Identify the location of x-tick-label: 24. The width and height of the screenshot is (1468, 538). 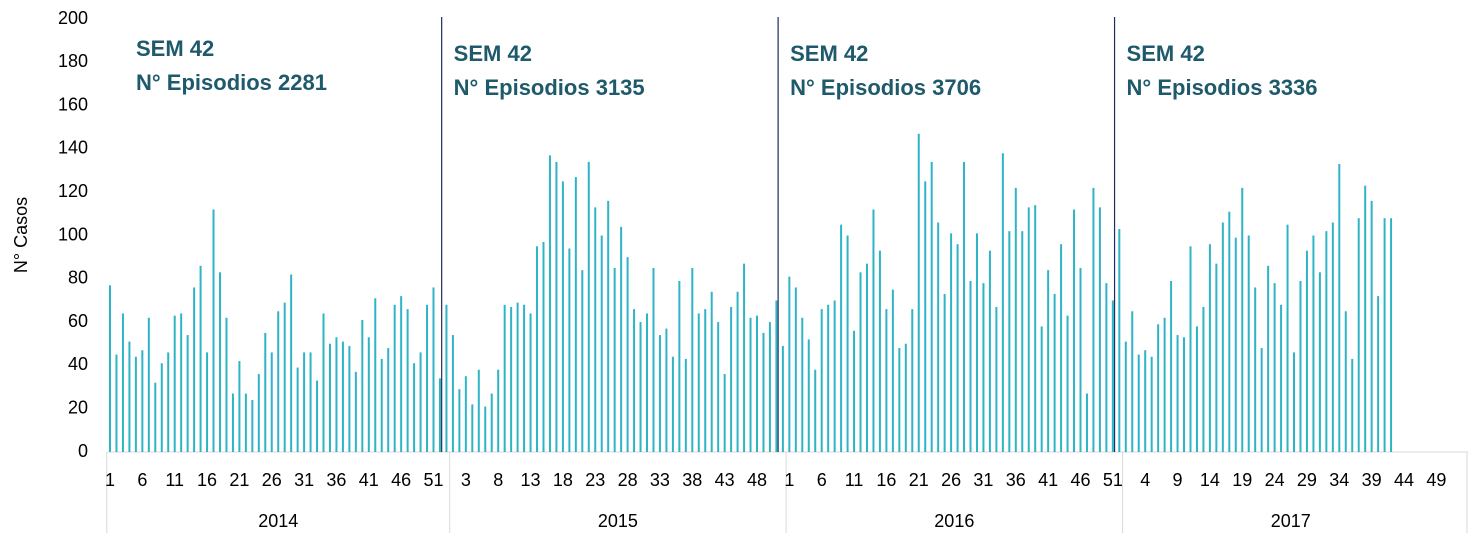
(1275, 480).